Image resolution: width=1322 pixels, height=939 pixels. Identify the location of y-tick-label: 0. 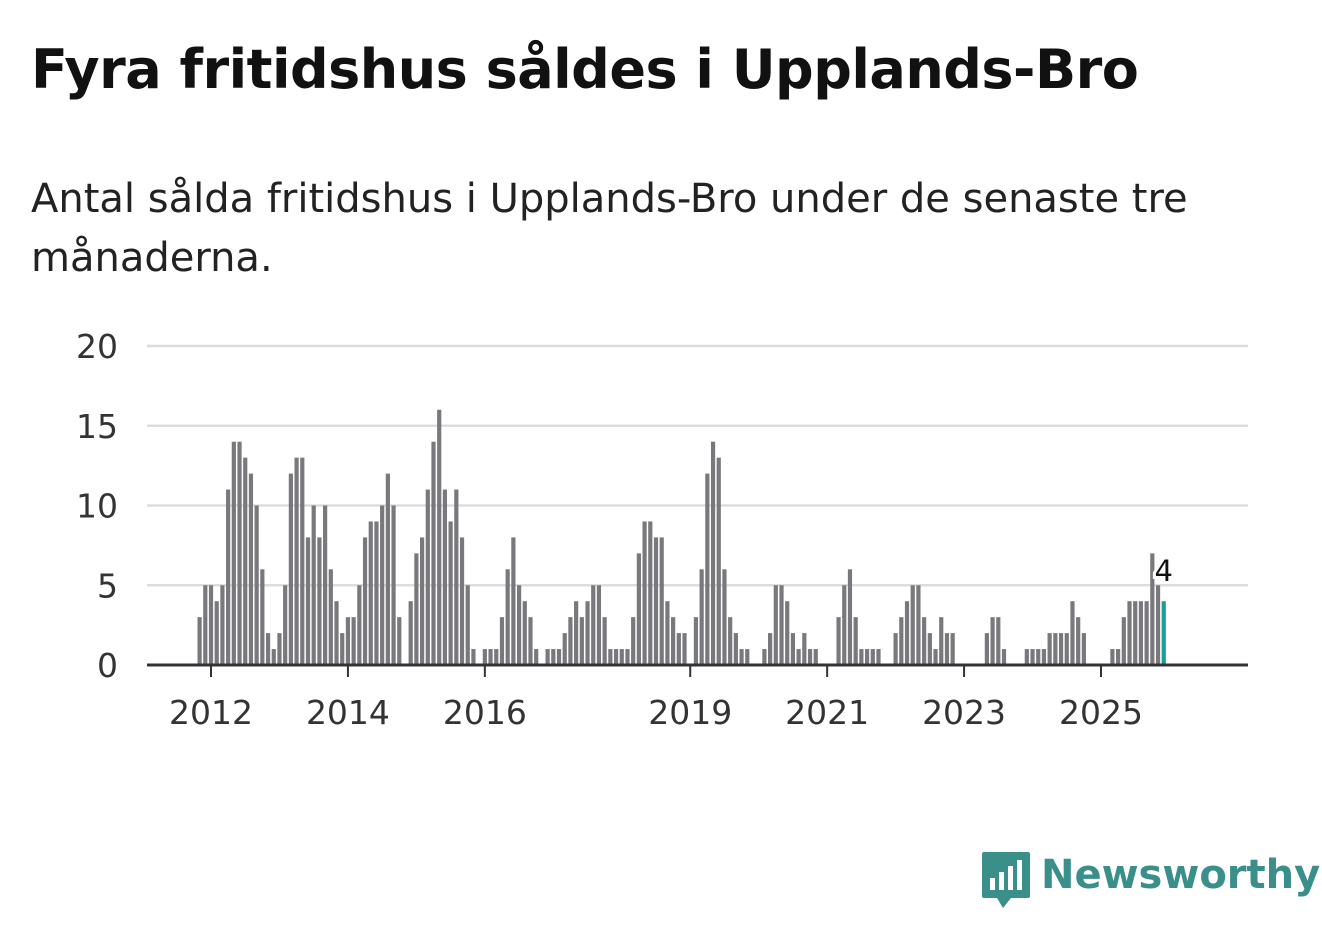
(107, 665).